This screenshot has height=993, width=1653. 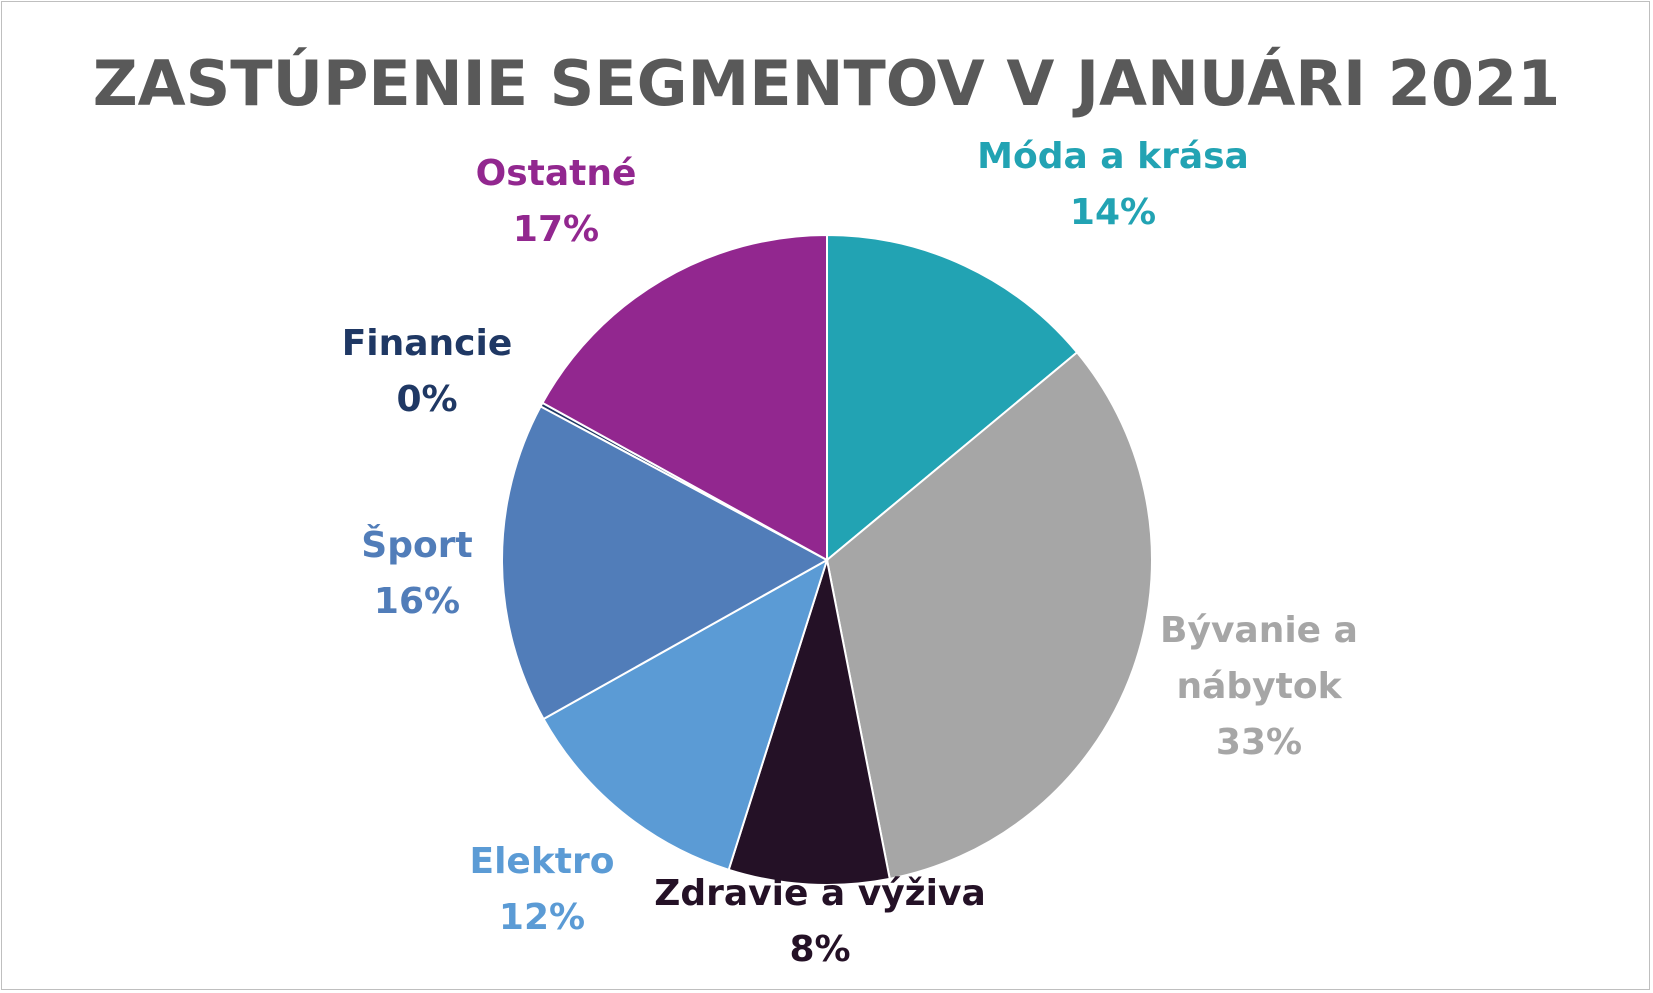 What do you see at coordinates (426, 399) in the screenshot?
I see `slice-label-line: 0%` at bounding box center [426, 399].